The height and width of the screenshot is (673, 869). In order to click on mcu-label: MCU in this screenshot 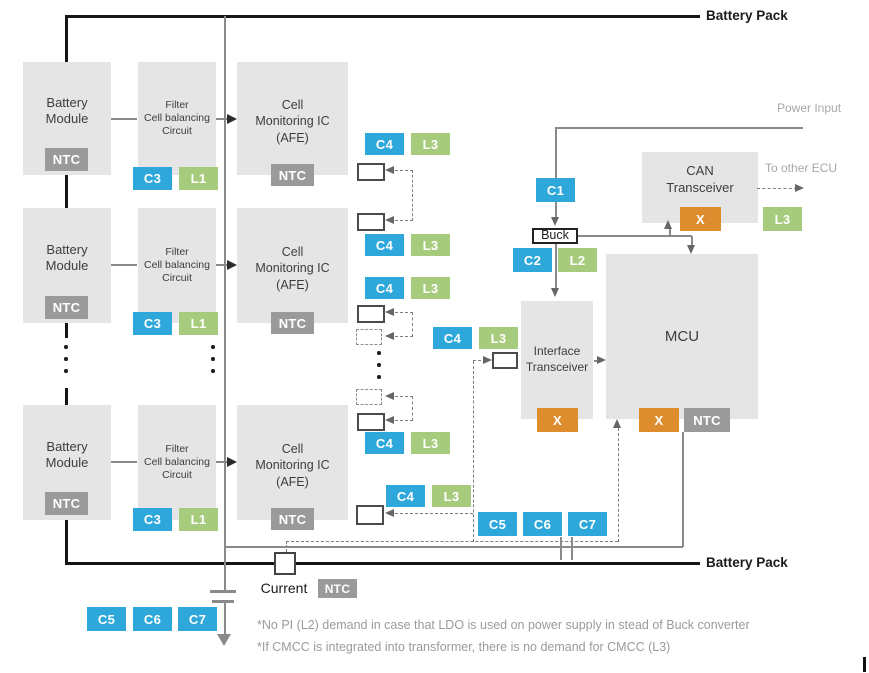, I will do `click(682, 336)`.